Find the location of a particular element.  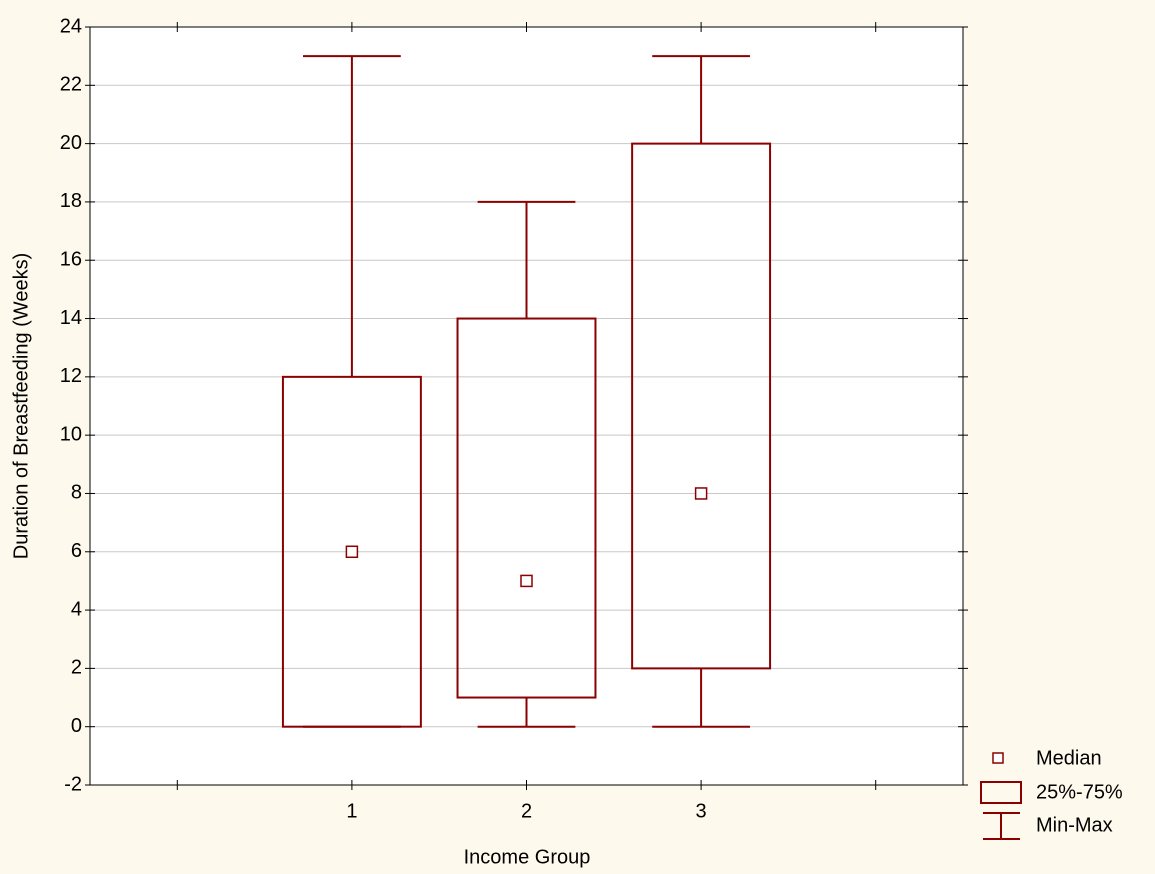

legend-label: Median is located at coordinates (1069, 758).